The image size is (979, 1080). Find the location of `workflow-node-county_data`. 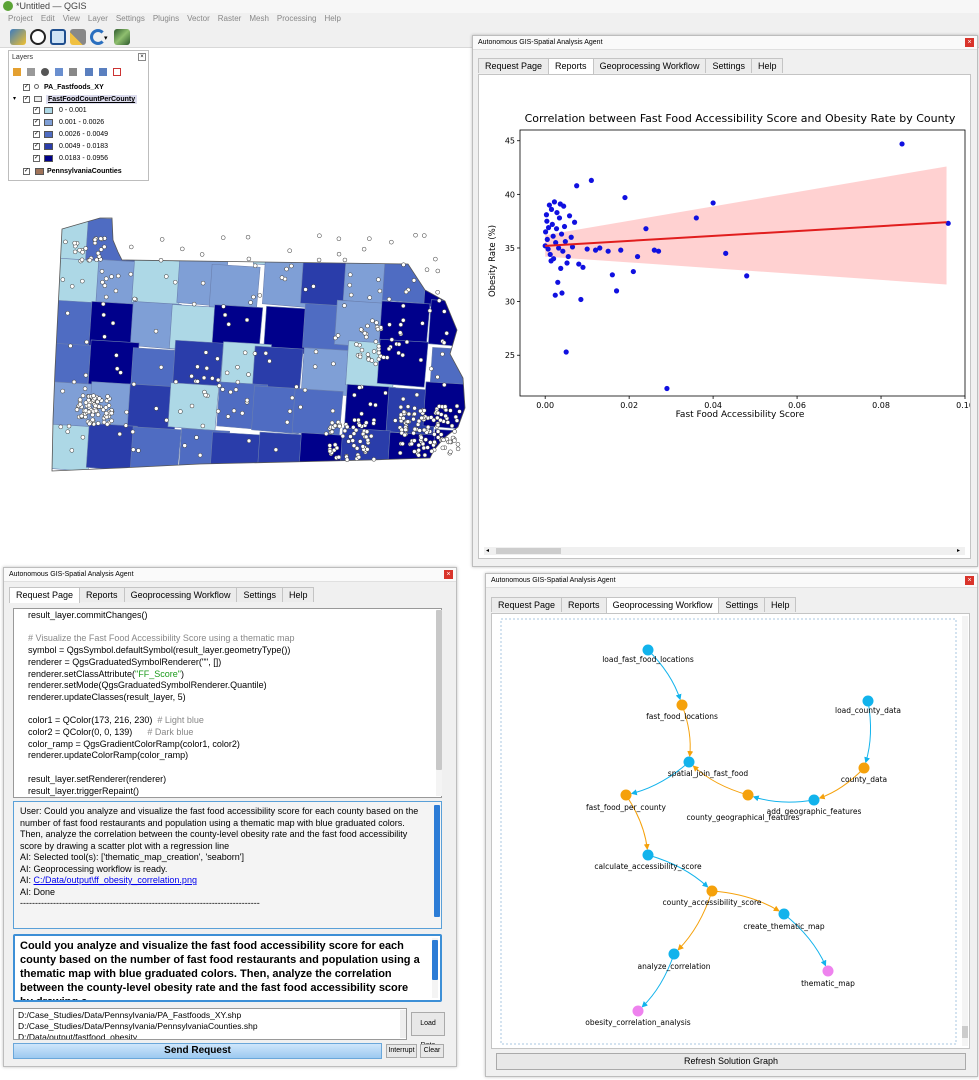

workflow-node-county_data is located at coordinates (864, 768).